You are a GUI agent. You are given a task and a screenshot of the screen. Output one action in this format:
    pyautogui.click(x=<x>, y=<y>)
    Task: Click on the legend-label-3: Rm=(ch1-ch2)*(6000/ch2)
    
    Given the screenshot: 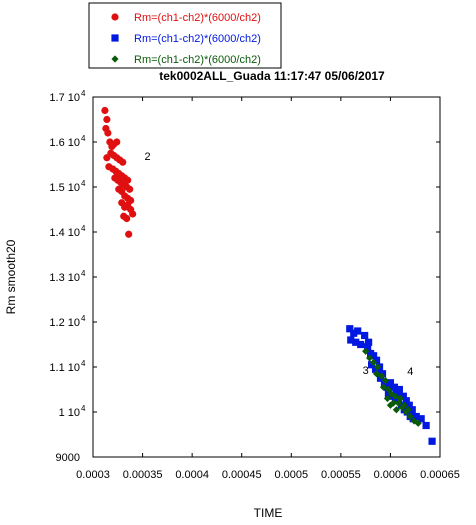 What is the action you would take?
    pyautogui.click(x=197, y=60)
    